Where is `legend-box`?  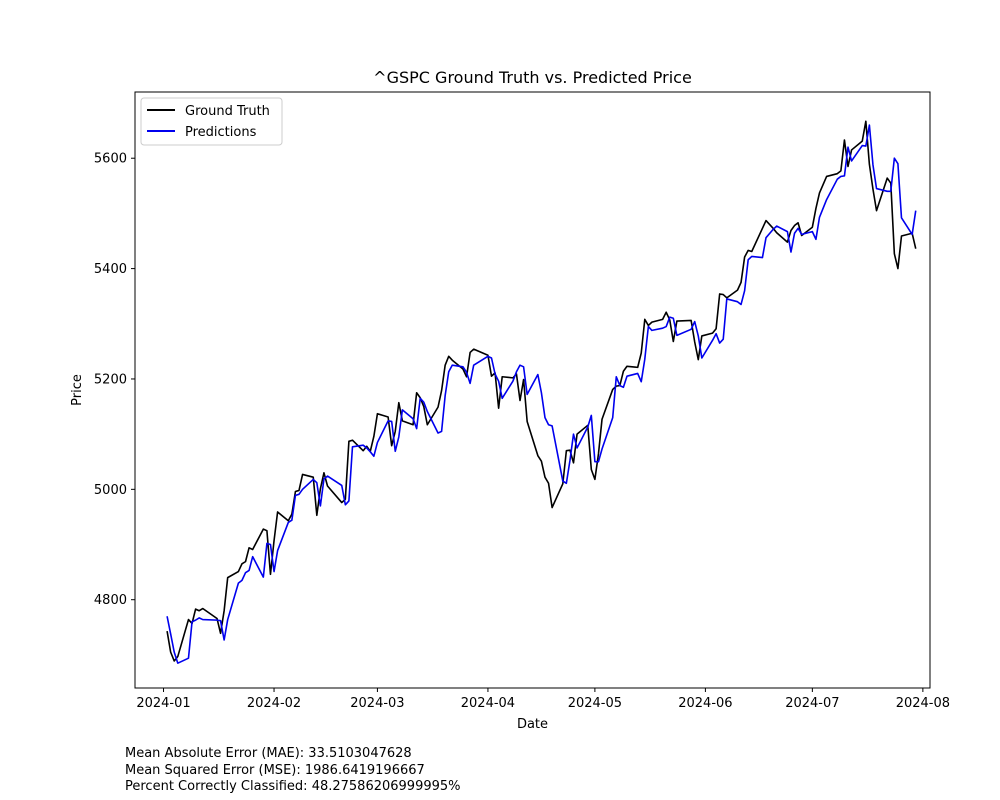
legend-box is located at coordinates (211, 121).